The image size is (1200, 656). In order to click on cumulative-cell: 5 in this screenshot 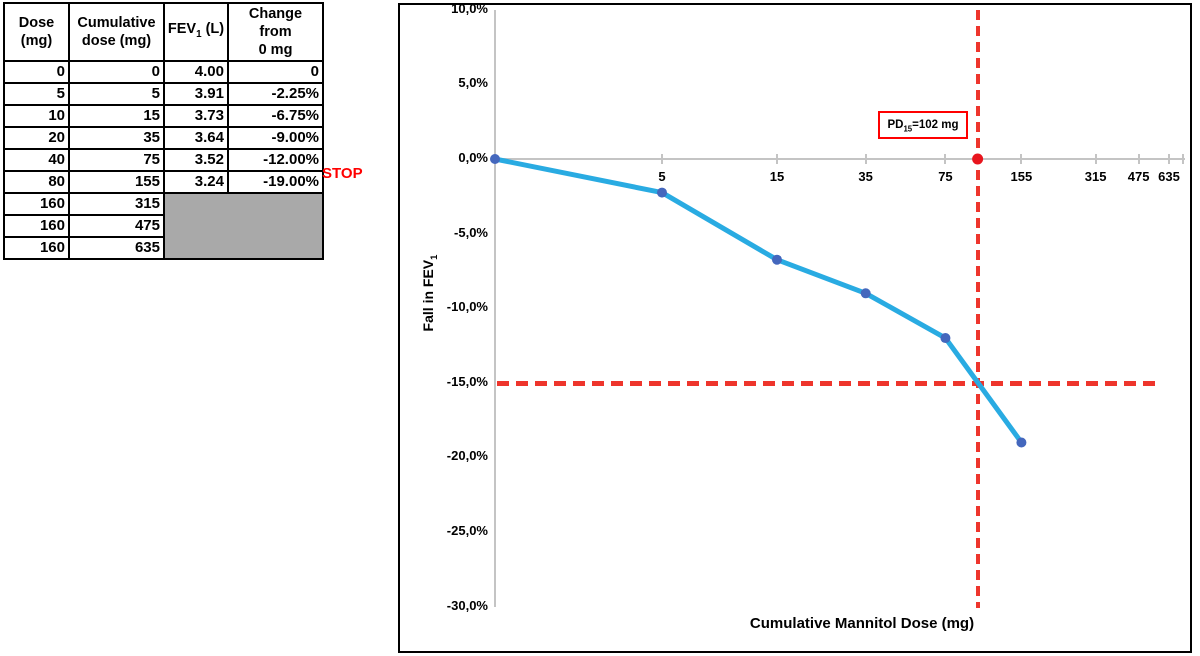, I will do `click(116, 94)`.